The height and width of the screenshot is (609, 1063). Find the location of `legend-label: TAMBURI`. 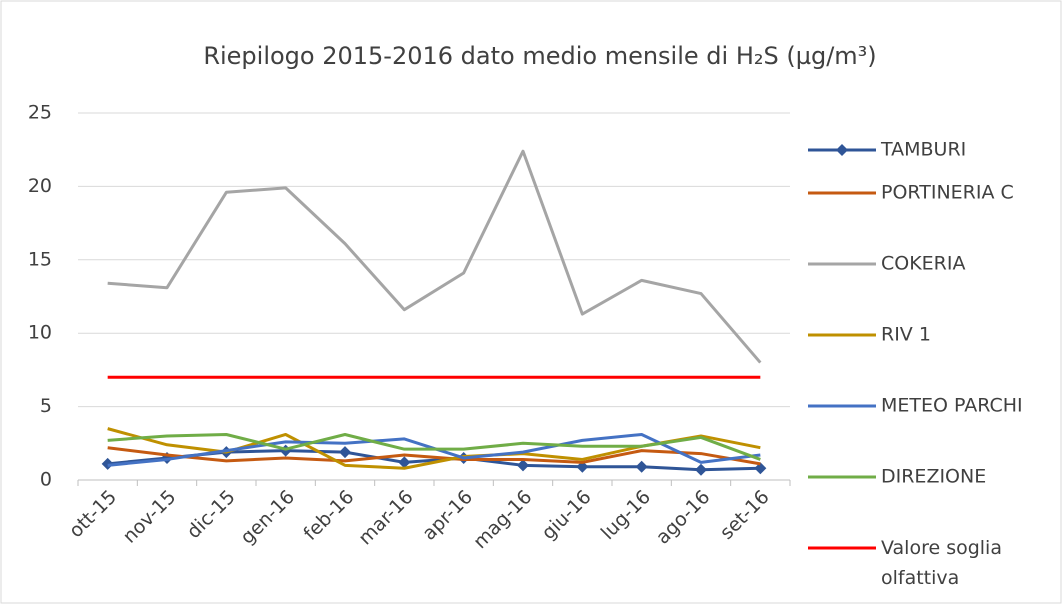

legend-label: TAMBURI is located at coordinates (923, 150).